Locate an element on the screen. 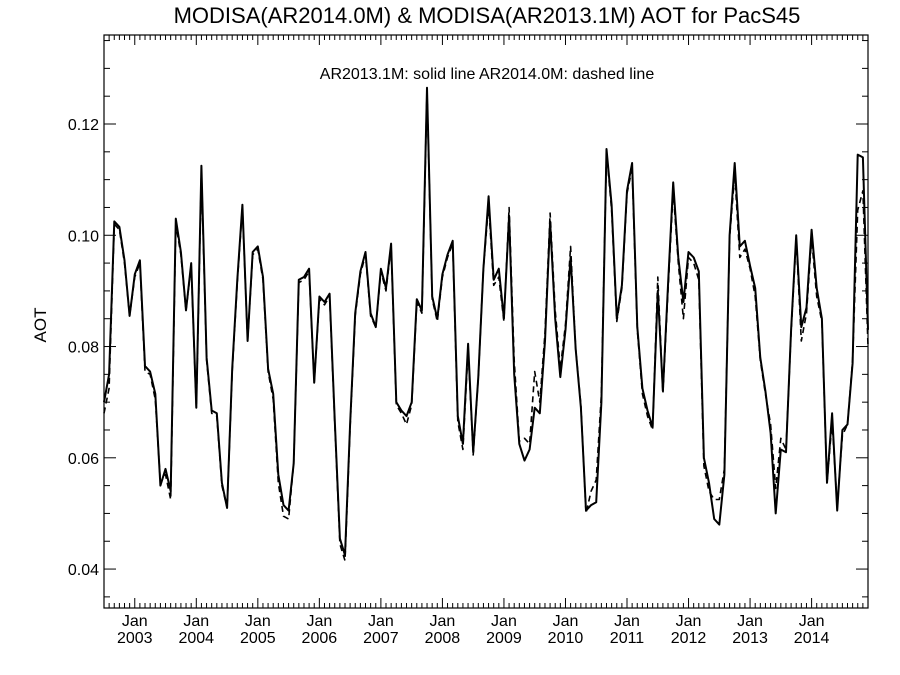  x-tick-year-label: 2003 is located at coordinates (135, 638).